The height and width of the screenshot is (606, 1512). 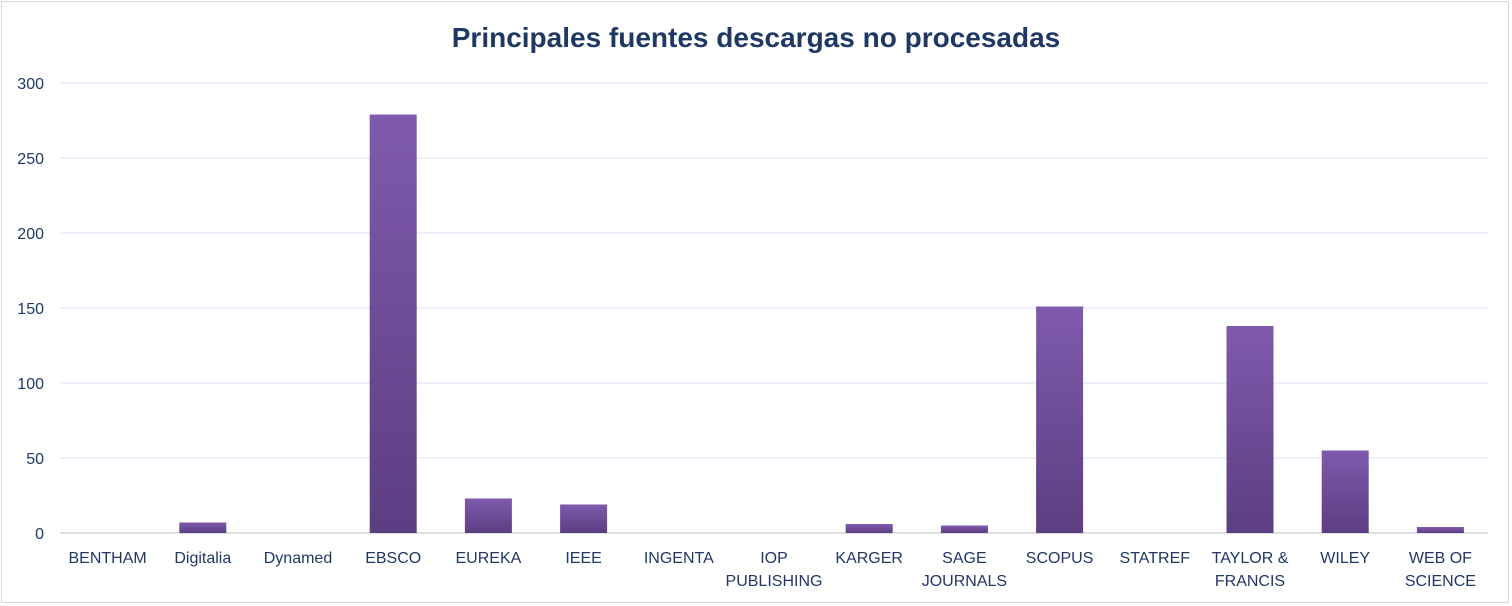 I want to click on x-tick-label: KARGER, so click(x=869, y=558).